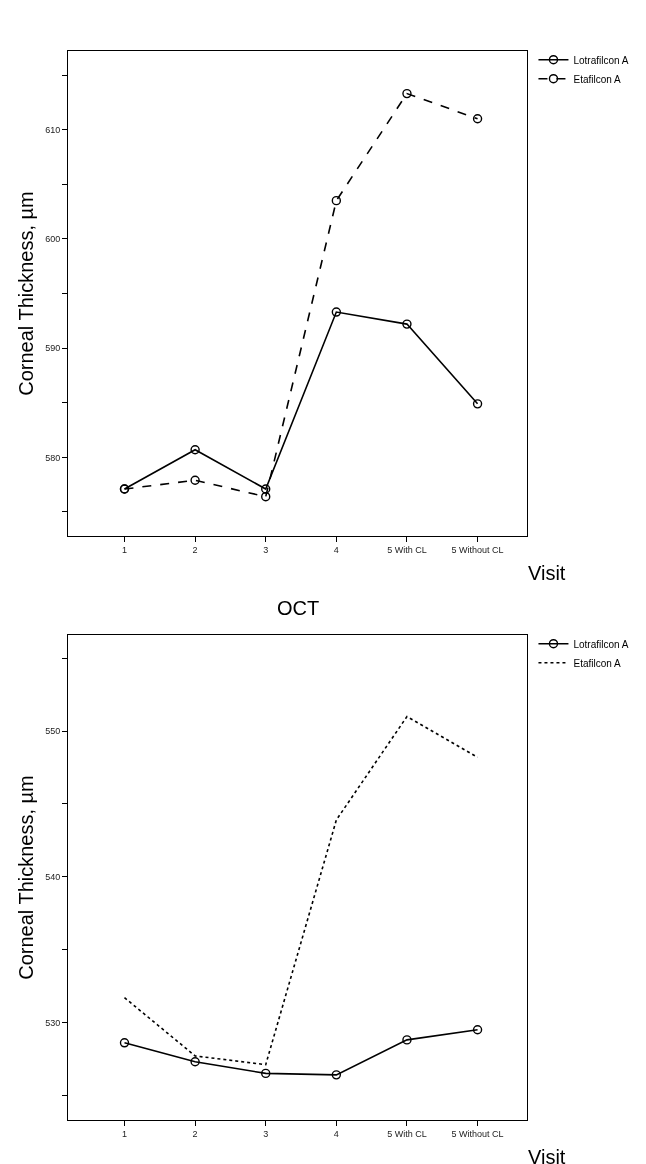  What do you see at coordinates (53, 239) in the screenshot?
I see `y-tick-label: 600` at bounding box center [53, 239].